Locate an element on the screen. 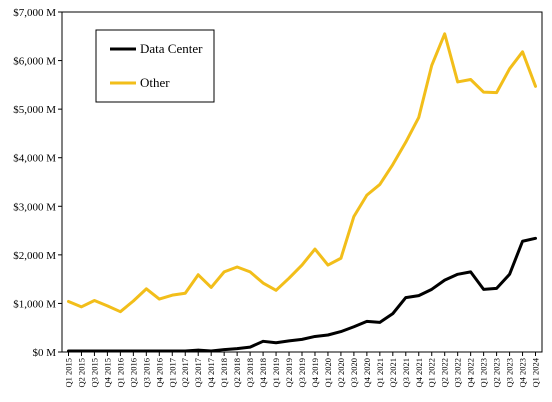 This screenshot has height=402, width=552. x-tick-label: Q4 2021 is located at coordinates (419, 373).